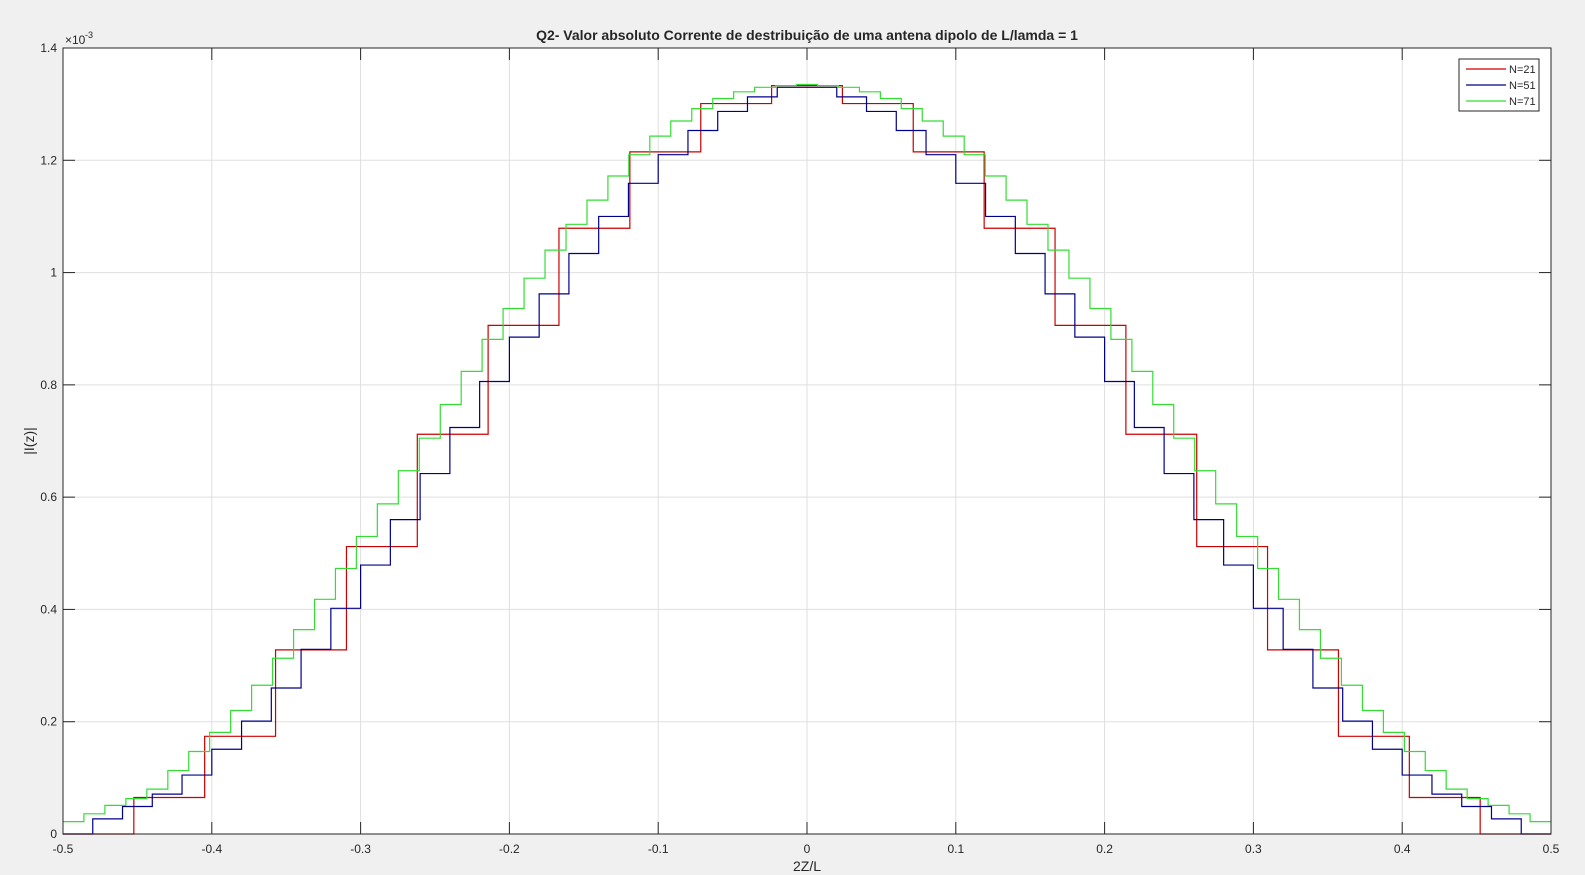 The height and width of the screenshot is (875, 1585). What do you see at coordinates (89, 35) in the screenshot?
I see `y-exponent-power: -3` at bounding box center [89, 35].